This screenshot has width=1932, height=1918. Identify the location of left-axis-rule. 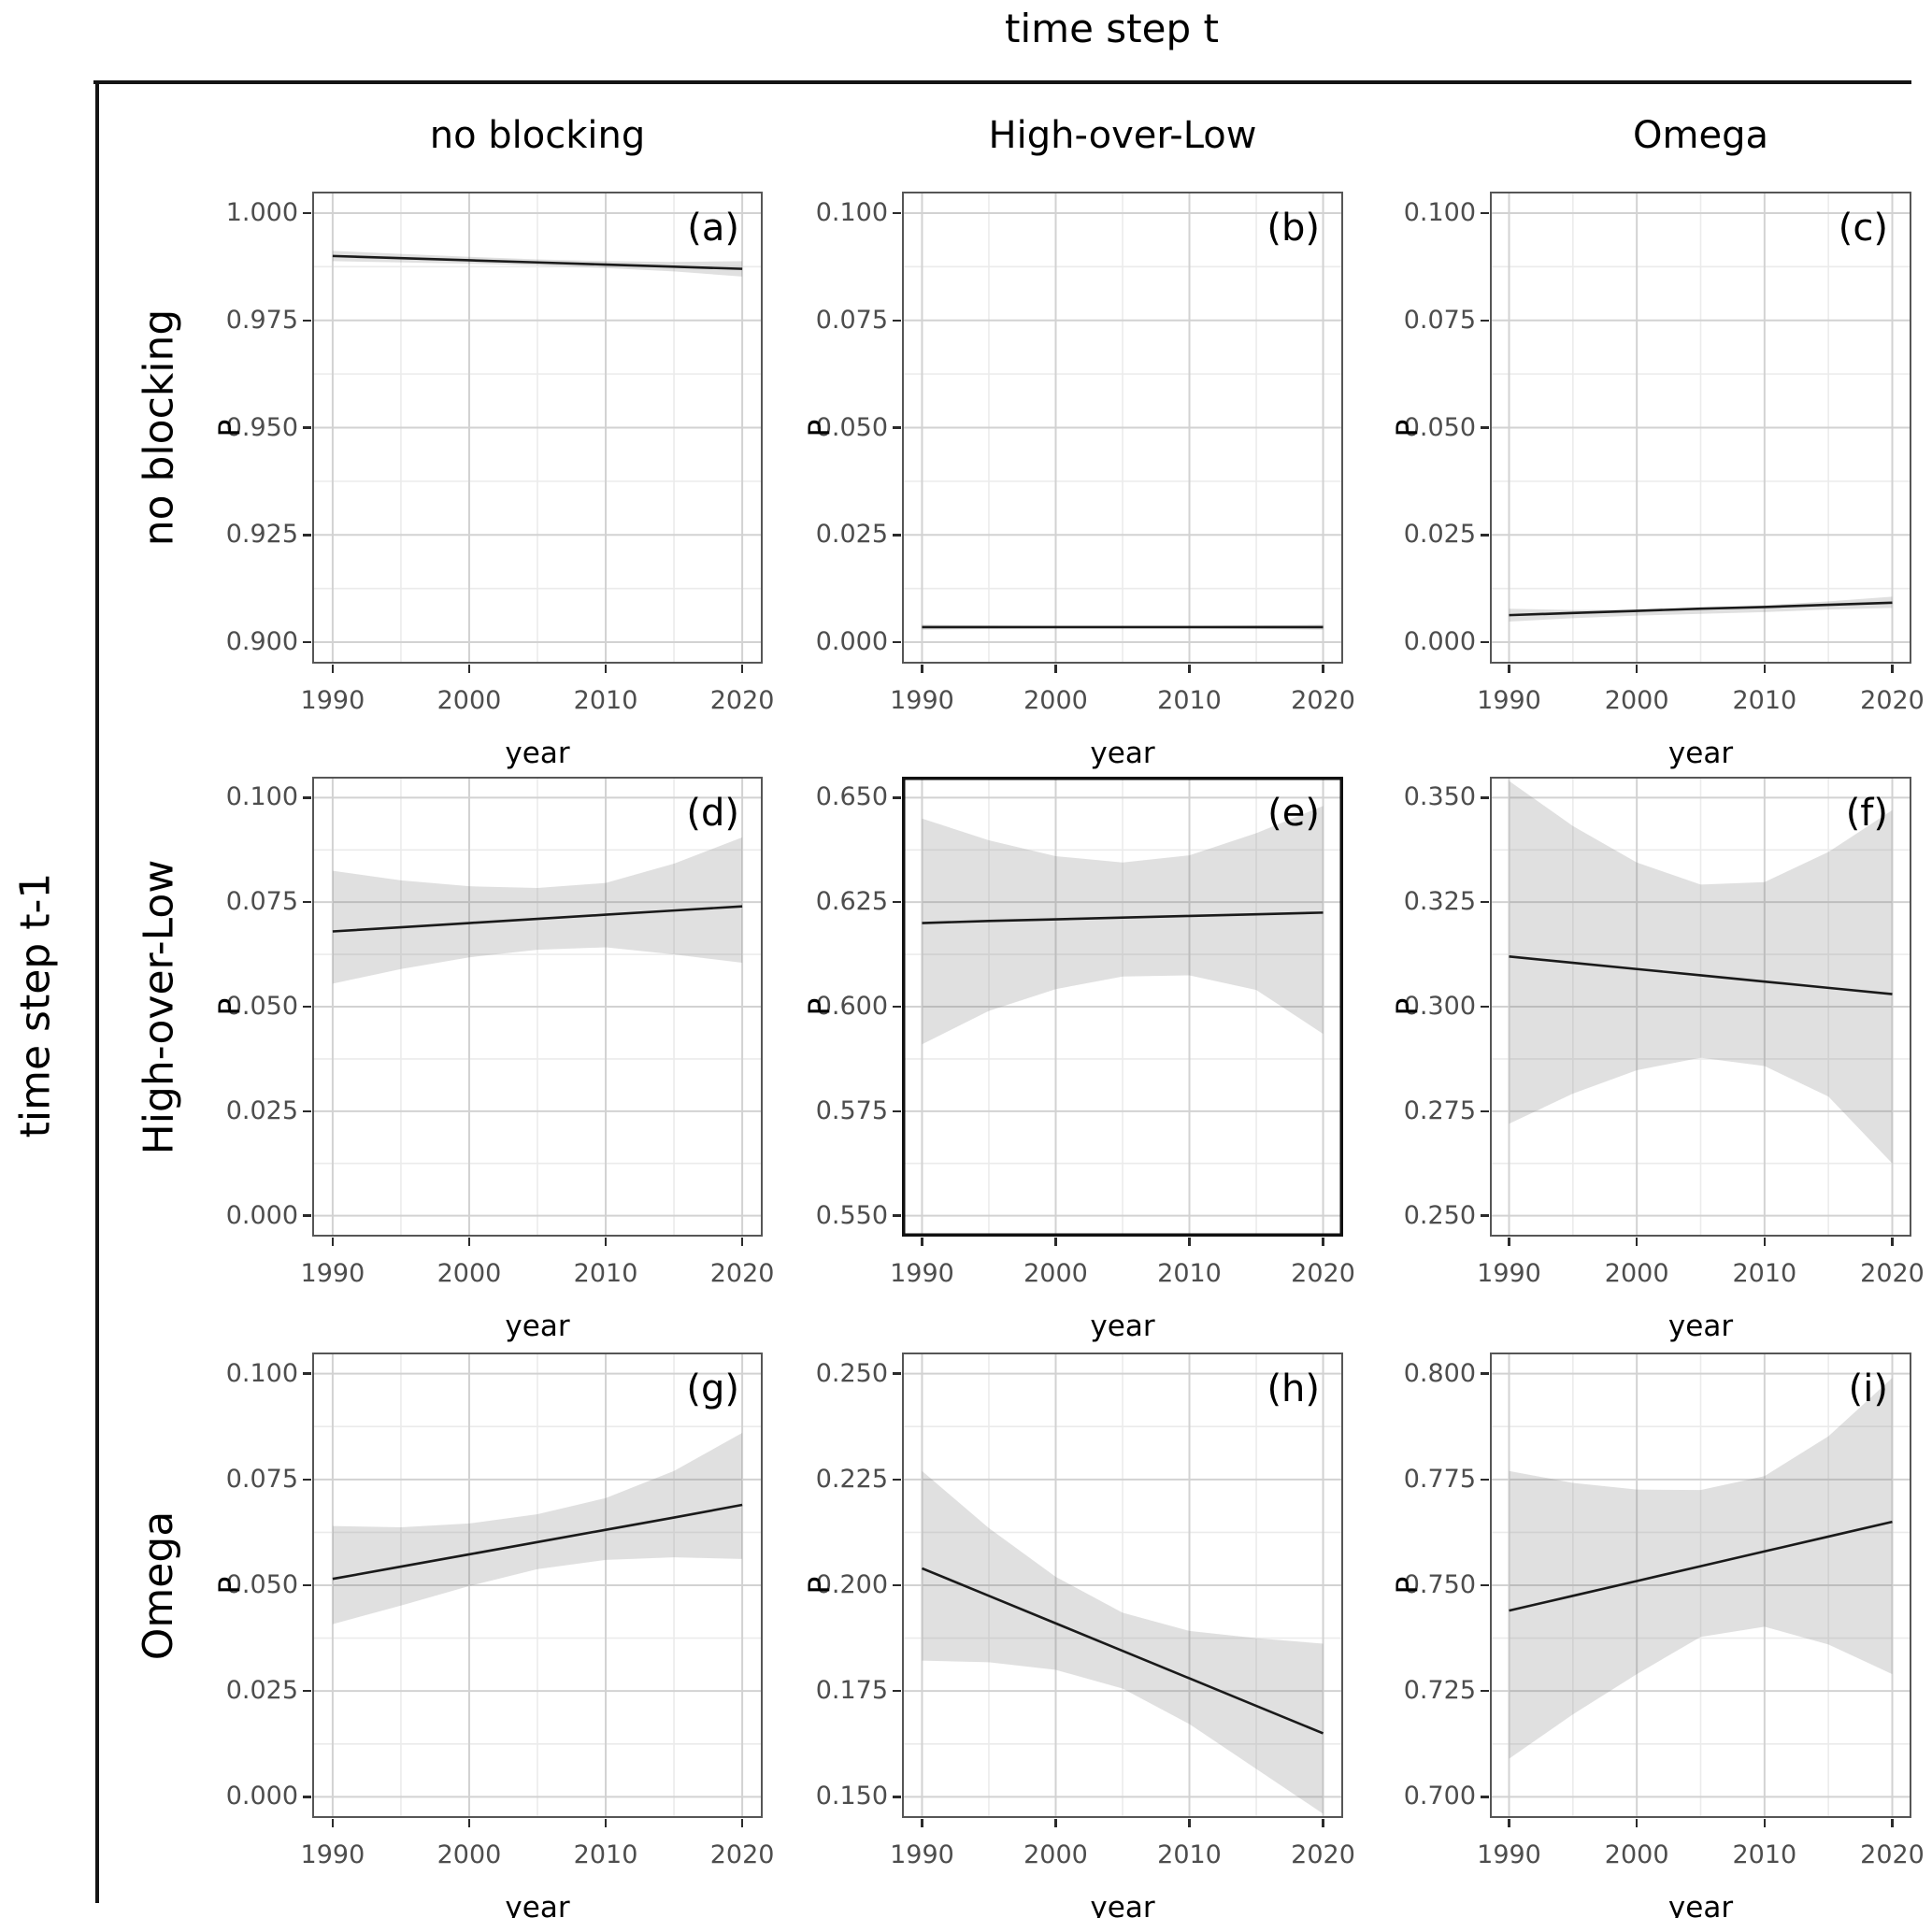
(97, 992).